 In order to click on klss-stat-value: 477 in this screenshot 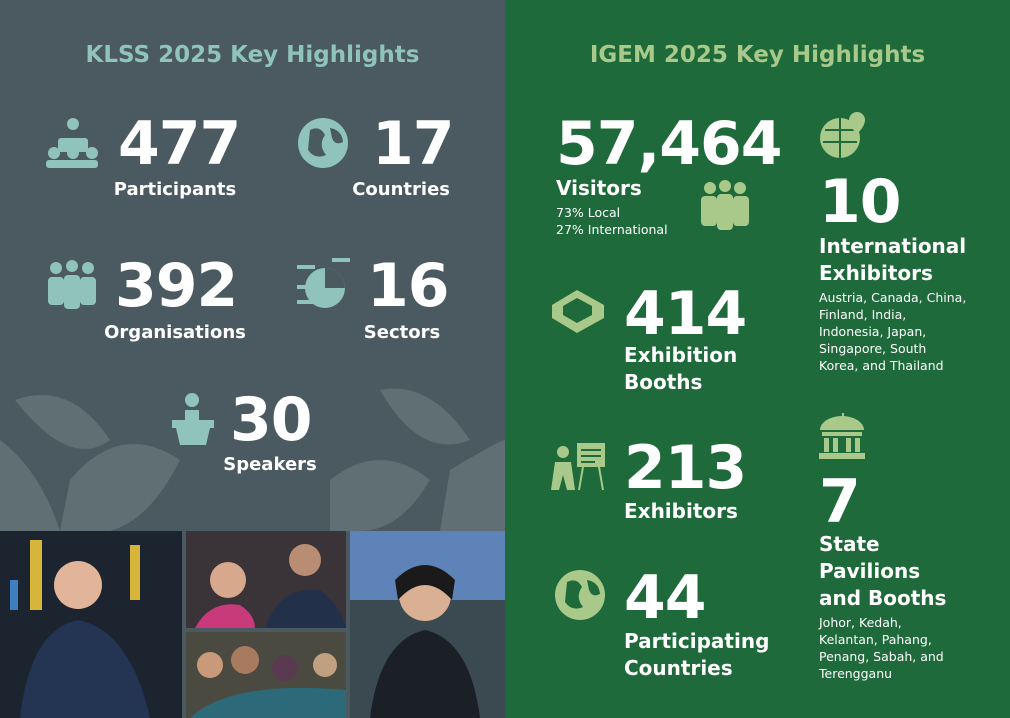, I will do `click(179, 144)`.